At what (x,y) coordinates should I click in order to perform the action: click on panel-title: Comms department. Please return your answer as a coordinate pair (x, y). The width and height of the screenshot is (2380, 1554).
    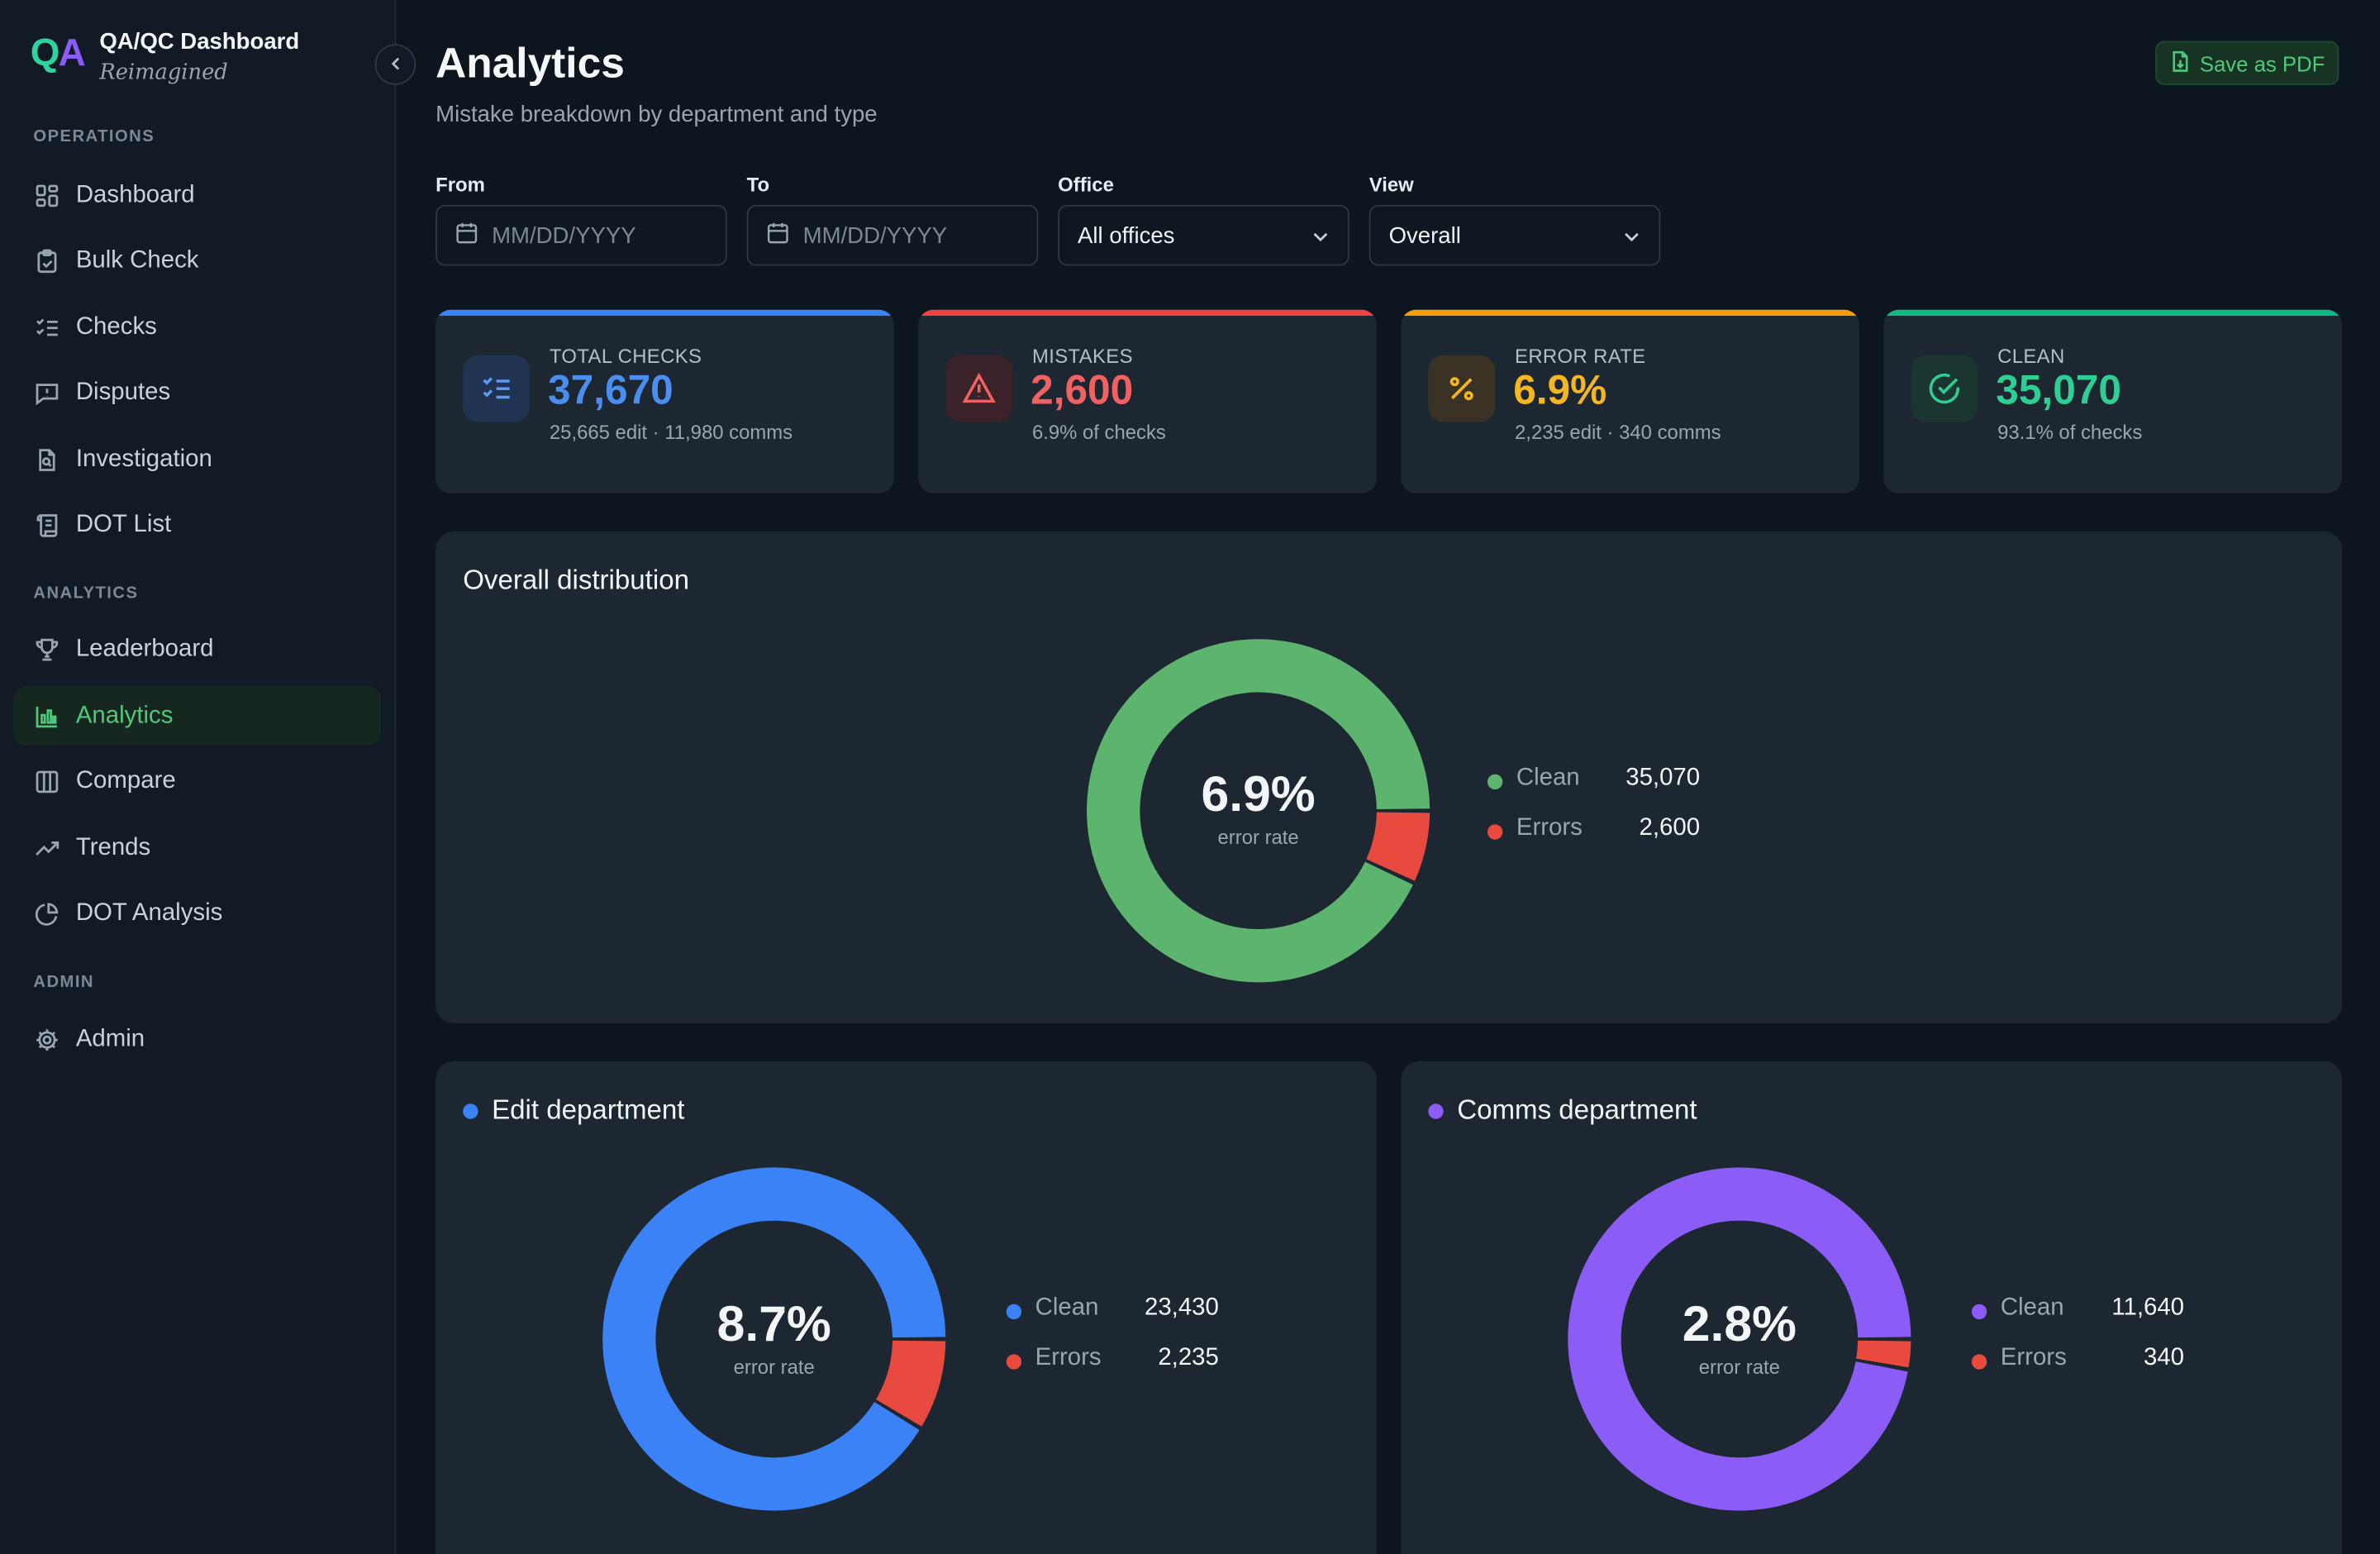
    Looking at the image, I should click on (1562, 1110).